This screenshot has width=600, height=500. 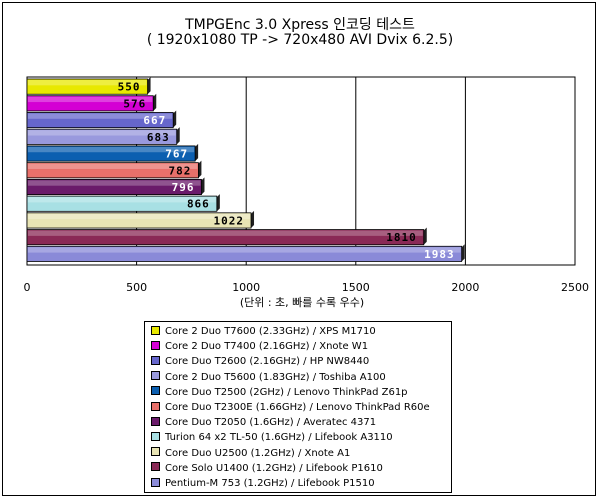 I want to click on bar-group: 1810, so click(x=226, y=236).